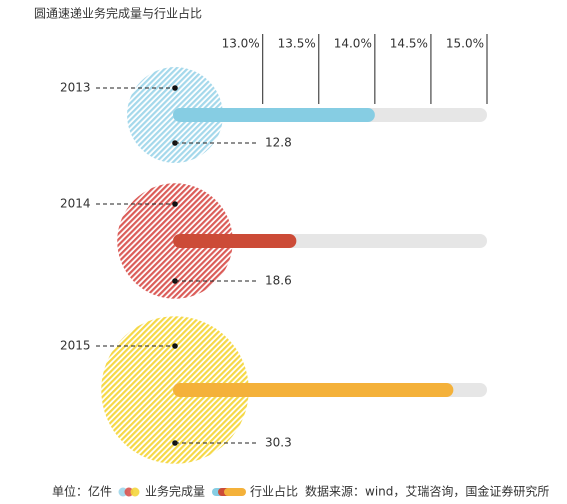 Image resolution: width=567 pixels, height=504 pixels. I want to click on x-tick-label: 14.5%, so click(409, 44).